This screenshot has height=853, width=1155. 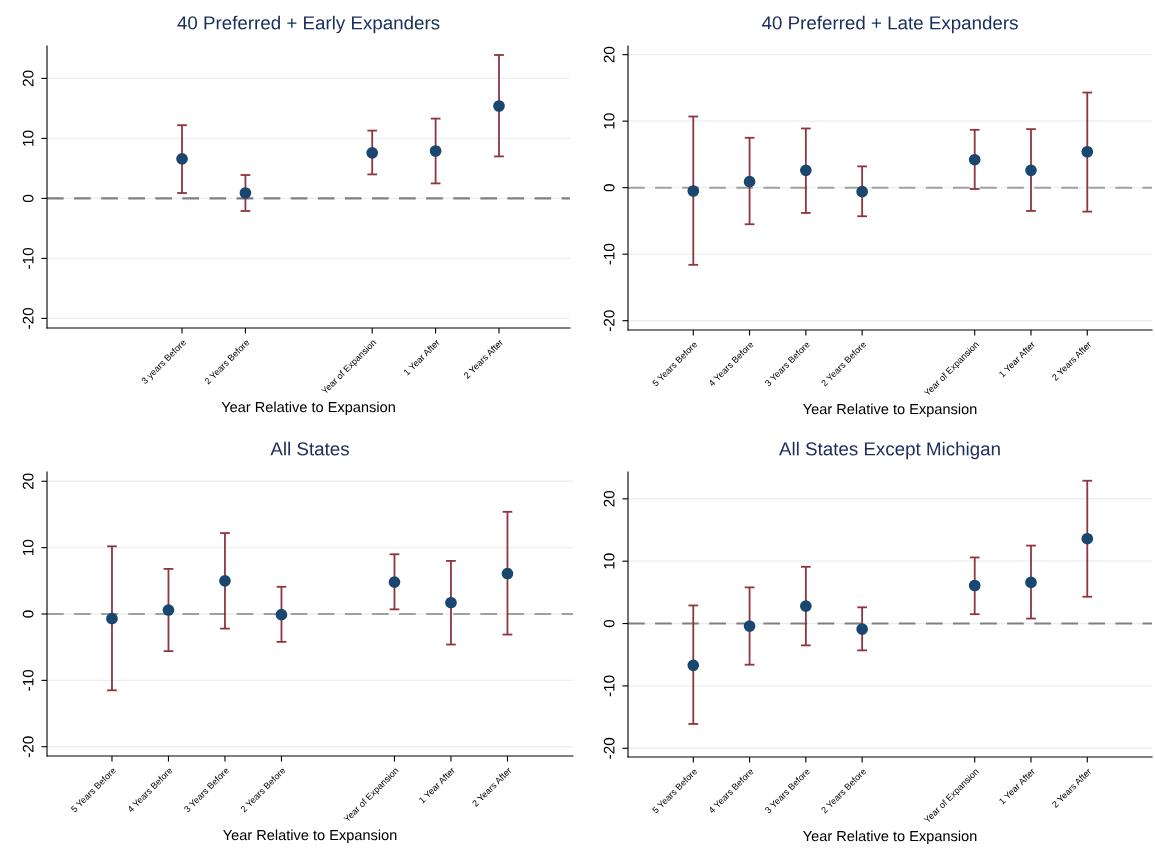 I want to click on chart-title: All States, so click(x=309, y=448).